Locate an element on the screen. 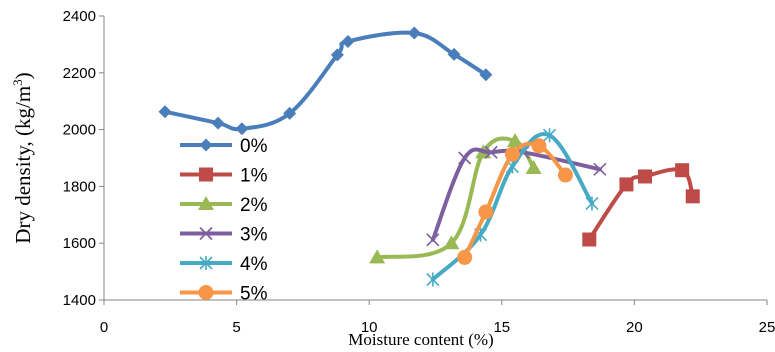 The image size is (775, 352). series-0-percent is located at coordinates (325, 81).